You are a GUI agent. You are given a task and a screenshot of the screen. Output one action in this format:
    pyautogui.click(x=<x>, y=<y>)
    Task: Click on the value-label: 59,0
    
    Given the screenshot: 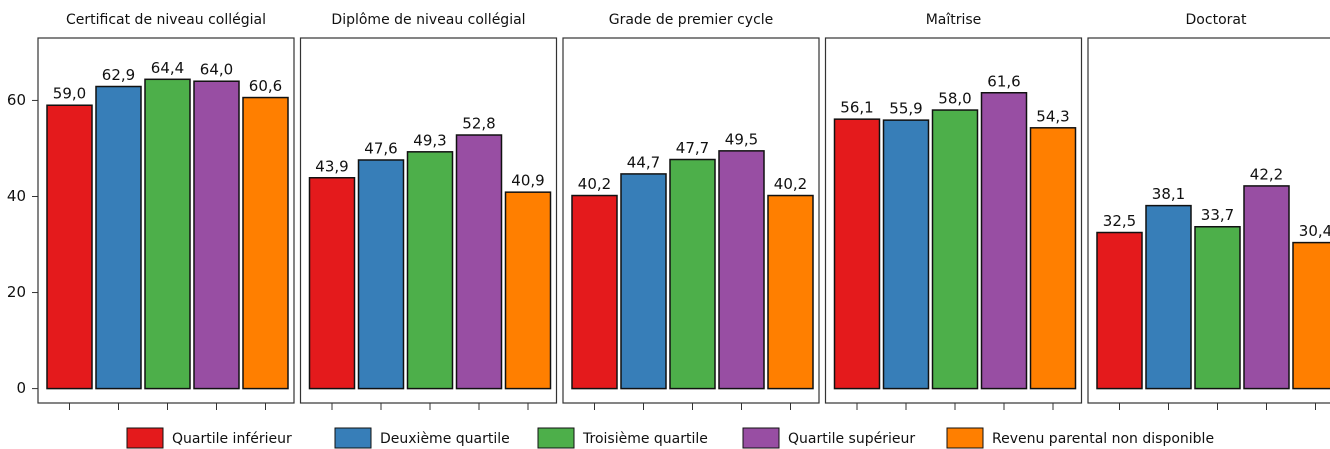 What is the action you would take?
    pyautogui.click(x=69, y=94)
    